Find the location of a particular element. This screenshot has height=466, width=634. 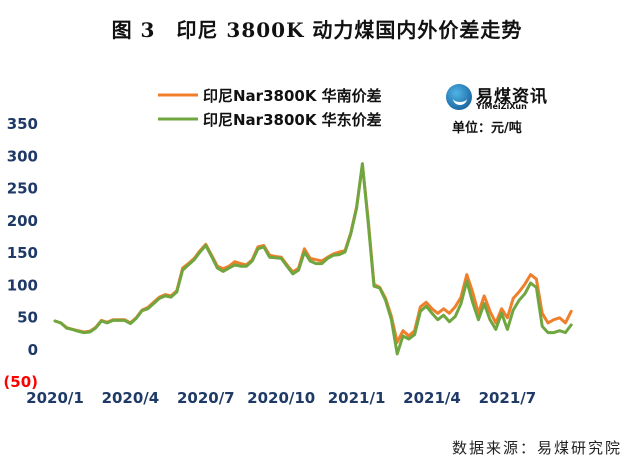

chart-title: 图 3 印尼 3800K 动力煤国内外价差走势 is located at coordinates (317, 30).